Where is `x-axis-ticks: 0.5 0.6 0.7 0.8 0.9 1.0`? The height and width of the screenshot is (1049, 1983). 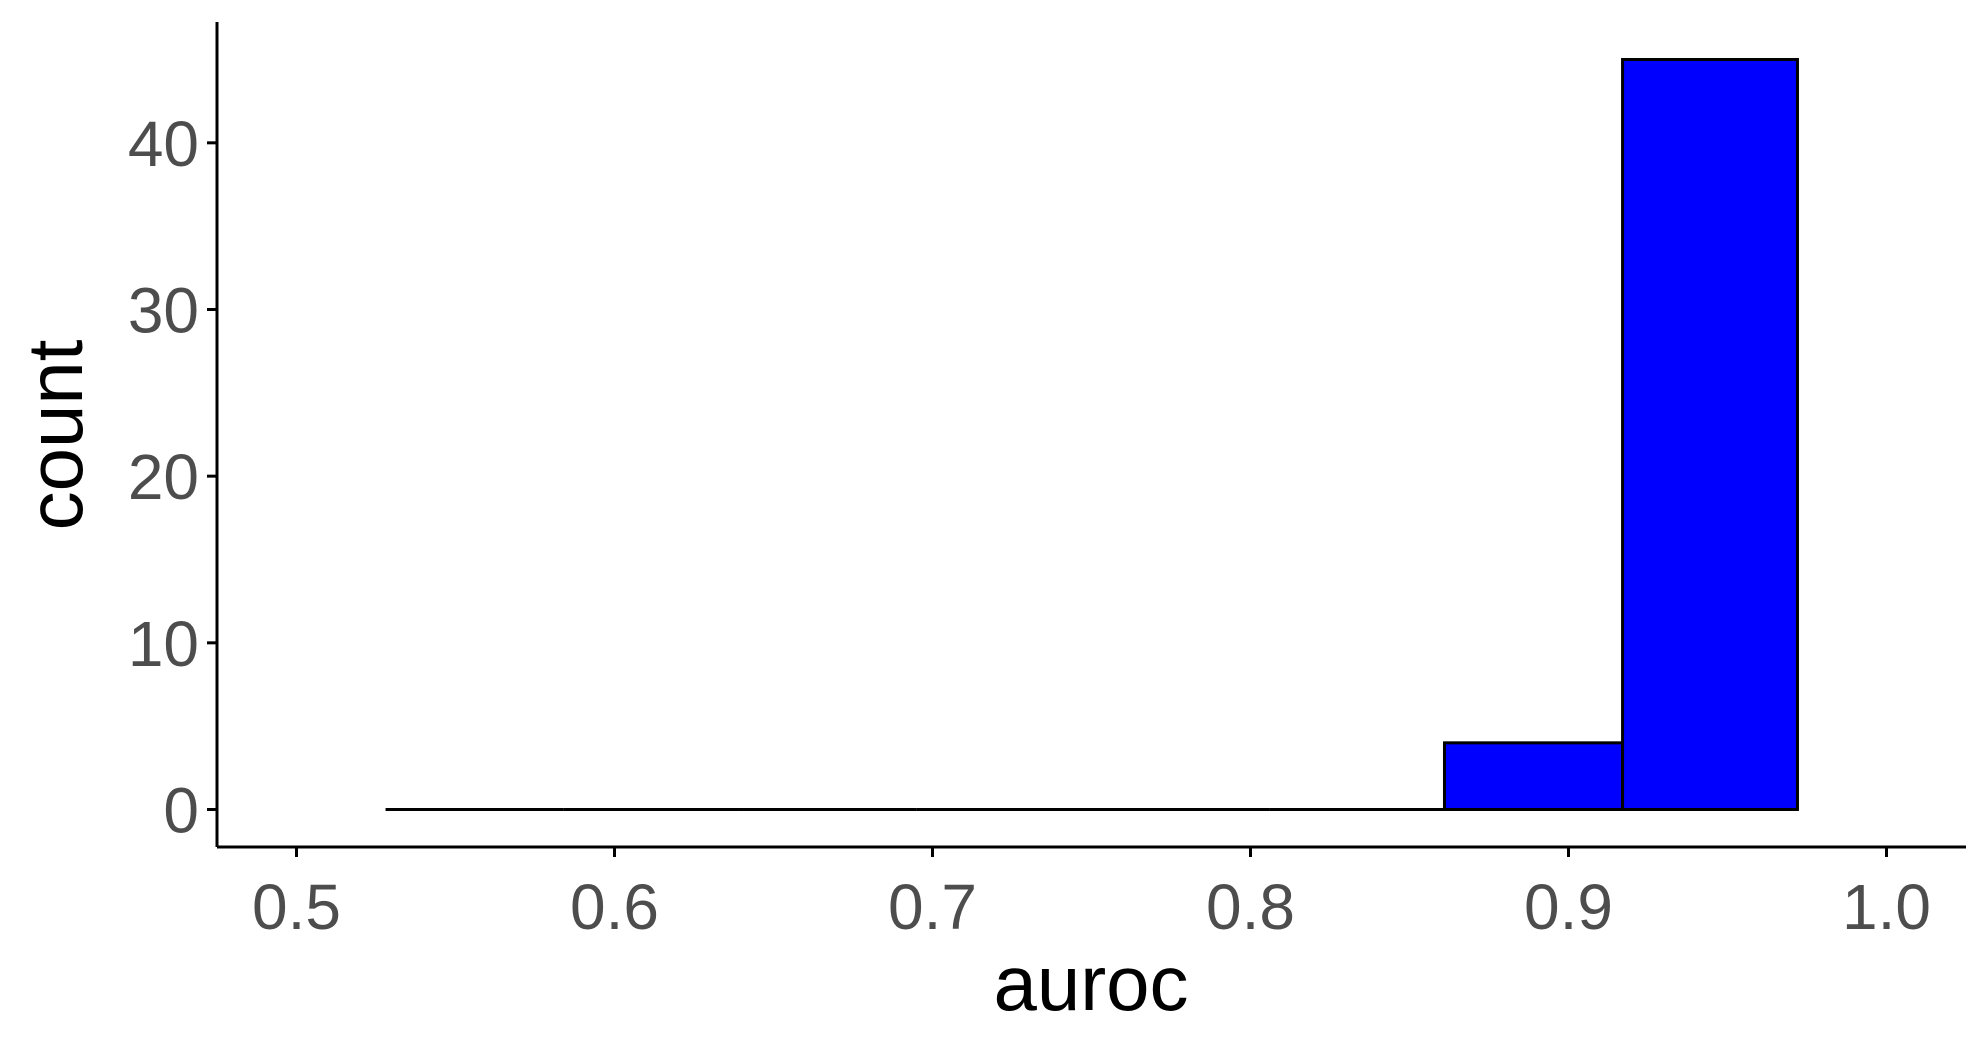
x-axis-ticks: 0.5 0.6 0.7 0.8 0.9 1.0 is located at coordinates (1091, 895).